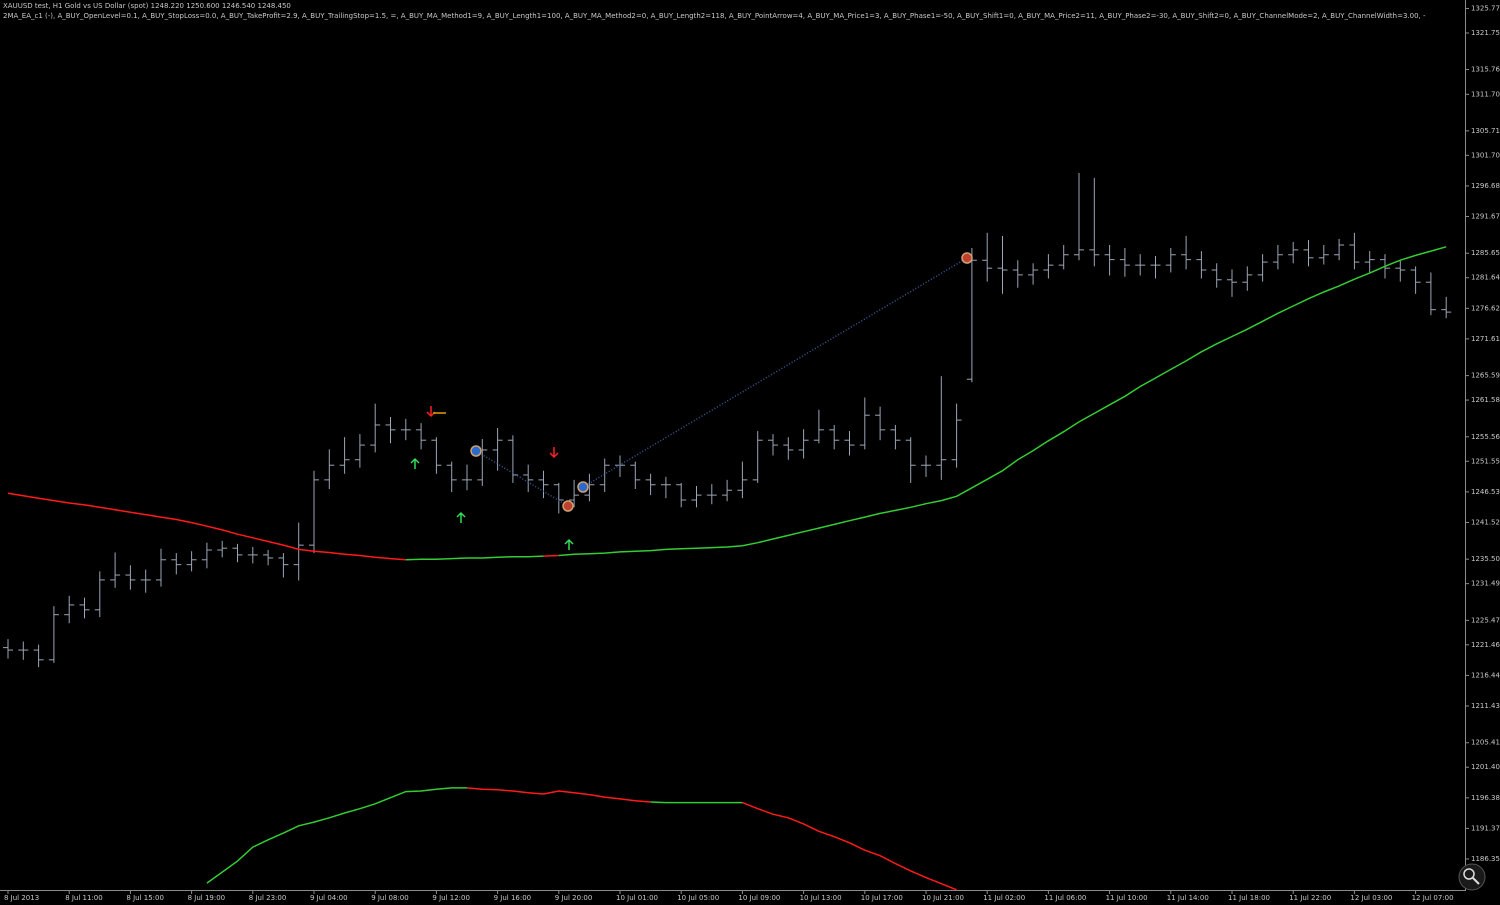 The width and height of the screenshot is (1500, 905). Describe the element at coordinates (1485, 461) in the screenshot. I see `y-tick-label: 1251.55` at that location.